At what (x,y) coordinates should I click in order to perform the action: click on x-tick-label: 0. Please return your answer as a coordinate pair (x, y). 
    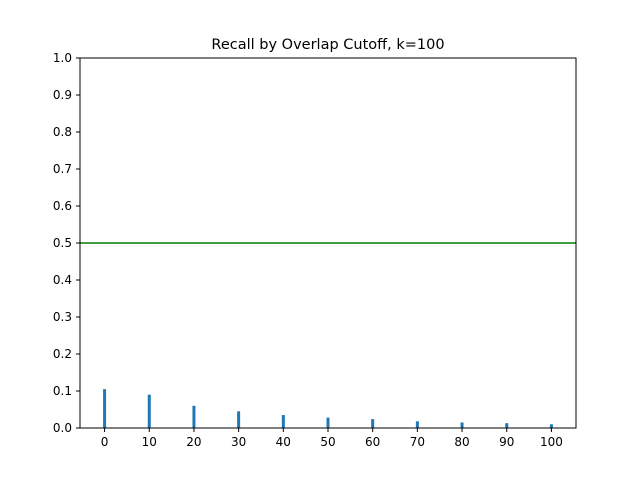
    Looking at the image, I should click on (105, 442).